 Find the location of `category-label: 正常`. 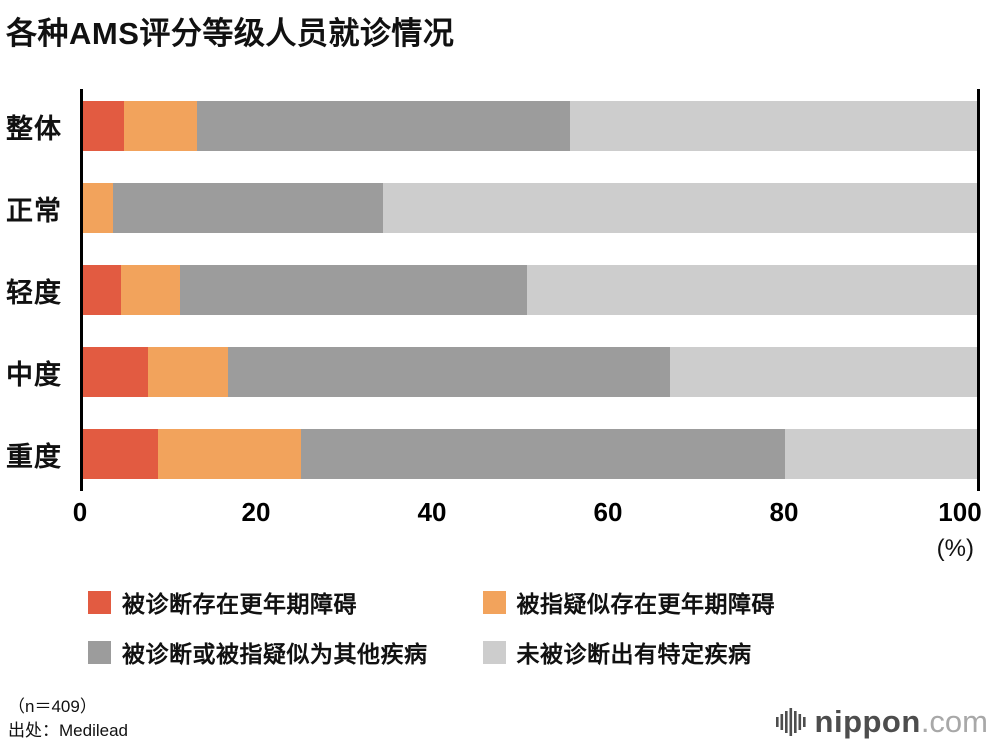

category-label: 正常 is located at coordinates (34, 210).